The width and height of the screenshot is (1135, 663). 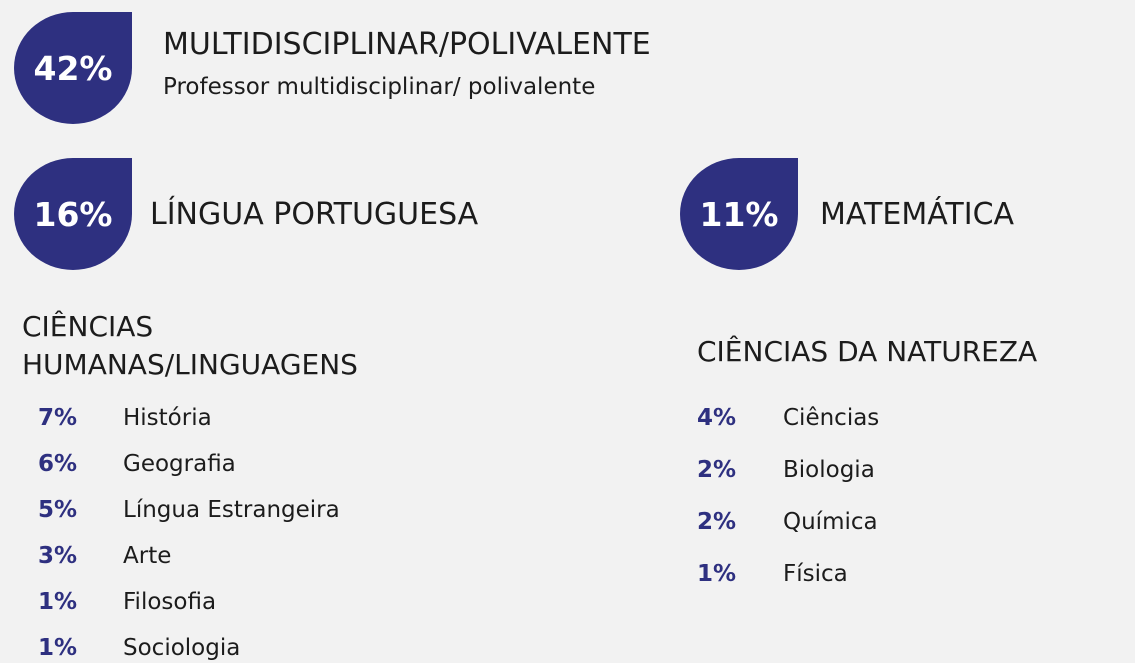 I want to click on highlight-subtitle: Professor multidisciplinar/ polivalente, so click(x=379, y=87).